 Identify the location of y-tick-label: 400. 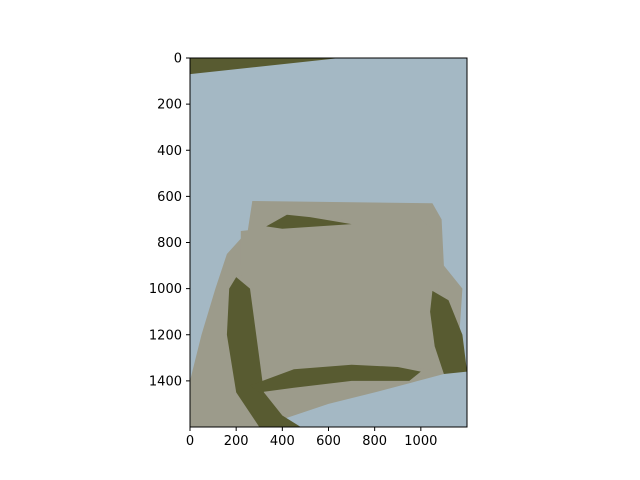
(169, 151).